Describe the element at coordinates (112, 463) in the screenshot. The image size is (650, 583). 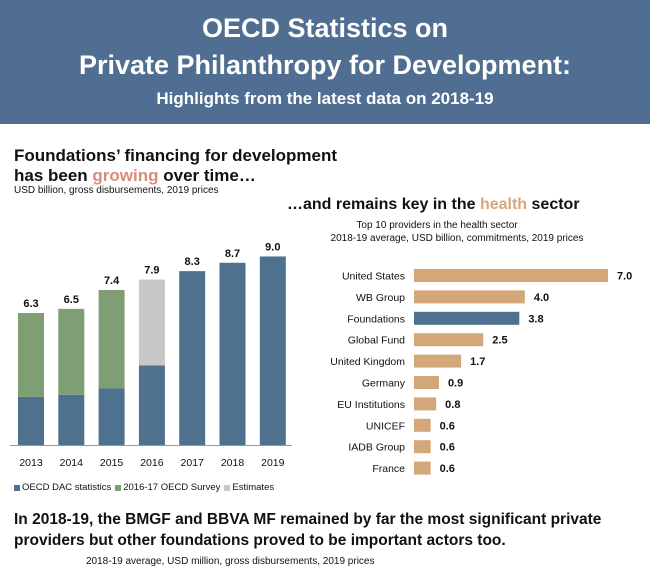
I see `x-tick-2015: 2015` at that location.